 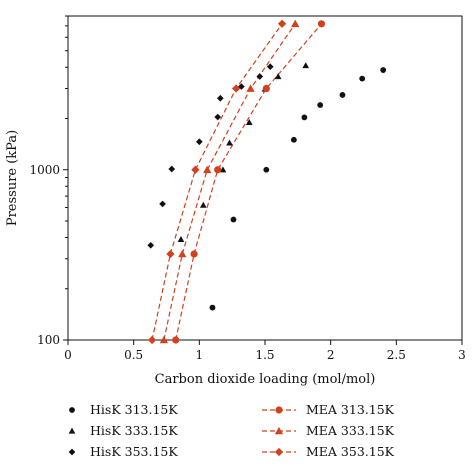 What do you see at coordinates (350, 430) in the screenshot?
I see `legend-label: MEA 333.15K` at bounding box center [350, 430].